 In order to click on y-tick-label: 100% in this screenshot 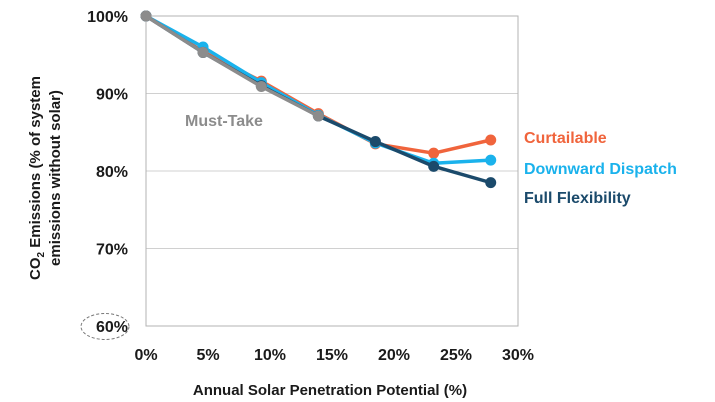, I will do `click(107, 17)`.